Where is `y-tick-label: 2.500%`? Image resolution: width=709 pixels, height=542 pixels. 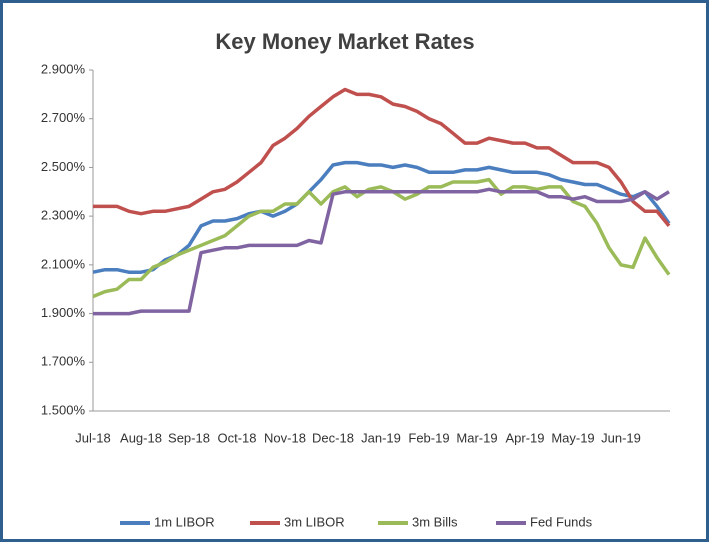
y-tick-label: 2.500% is located at coordinates (63, 166).